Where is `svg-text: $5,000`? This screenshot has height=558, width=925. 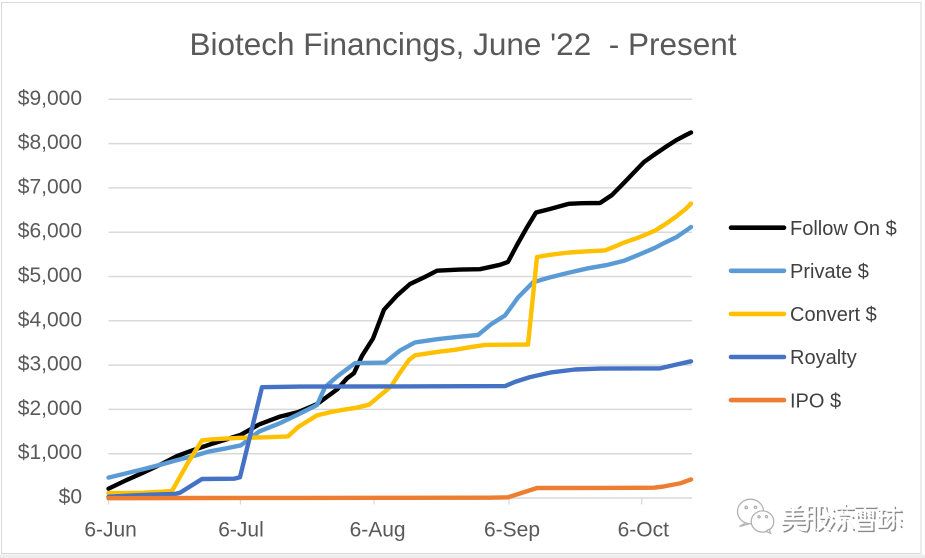
svg-text: $5,000 is located at coordinates (50, 275).